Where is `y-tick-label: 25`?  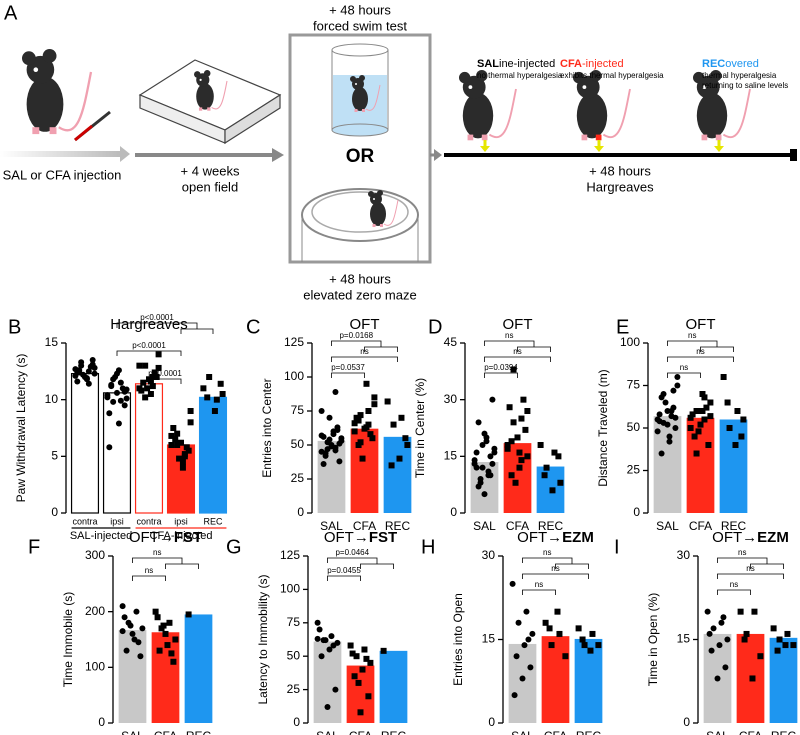
y-tick-label: 25 is located at coordinates (294, 689).